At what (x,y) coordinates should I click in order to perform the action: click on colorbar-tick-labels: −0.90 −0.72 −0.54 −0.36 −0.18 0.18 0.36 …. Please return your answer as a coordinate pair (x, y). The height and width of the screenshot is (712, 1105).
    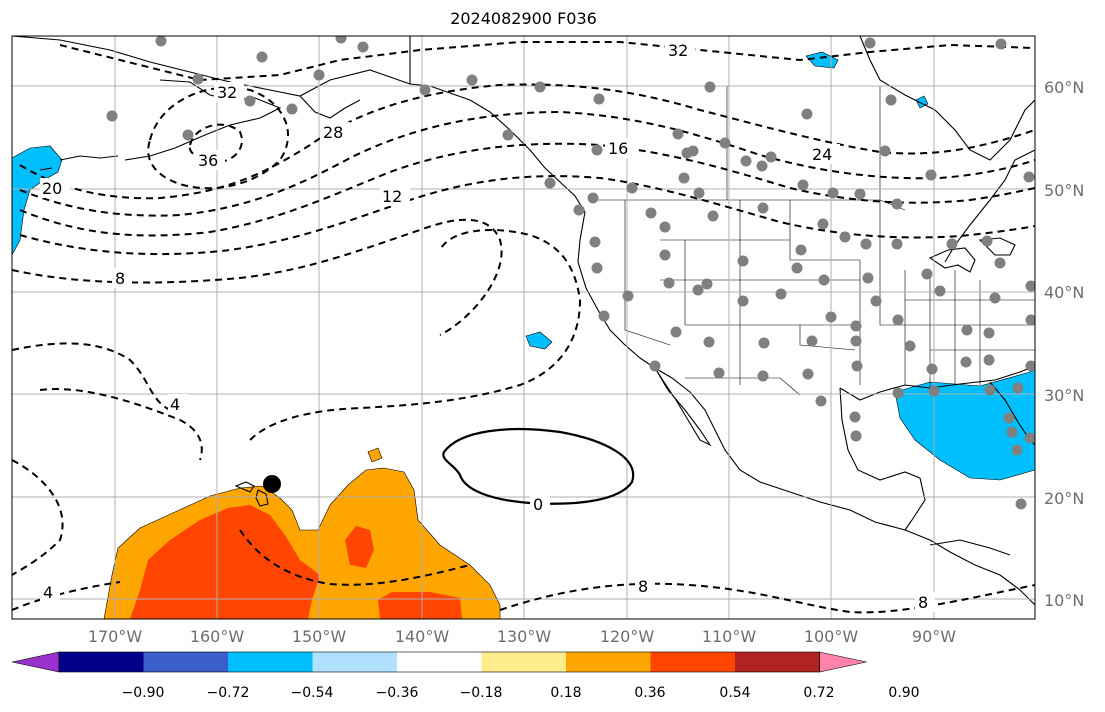
    Looking at the image, I should click on (521, 693).